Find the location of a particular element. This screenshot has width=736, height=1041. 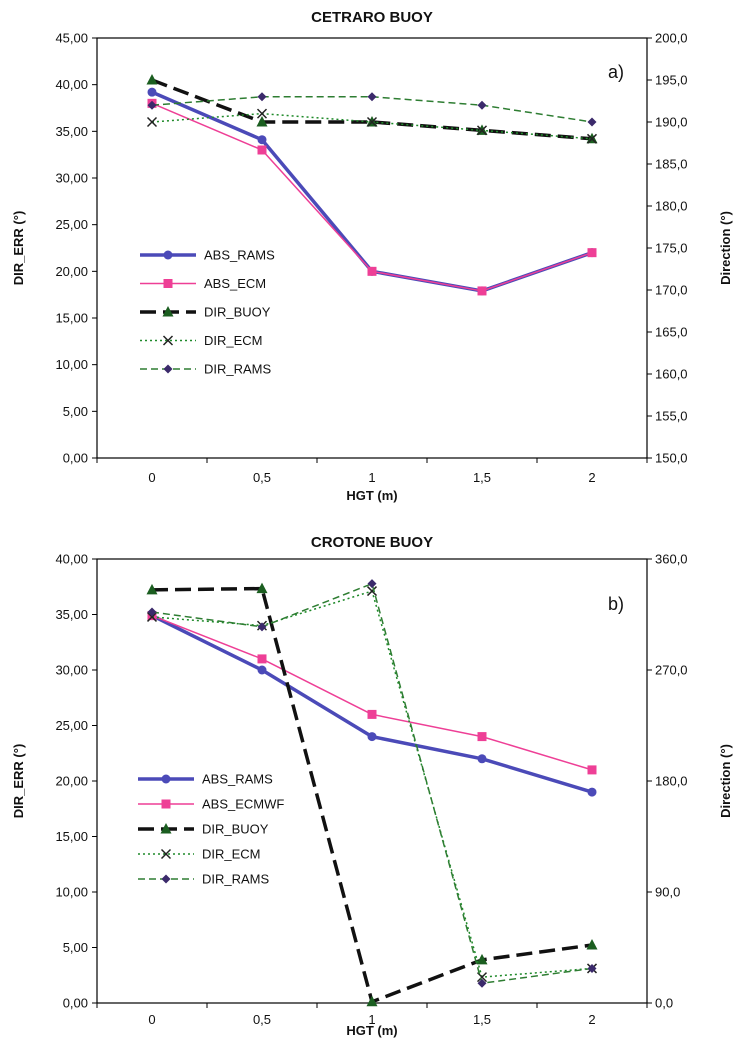

legend-marker-abs-rams is located at coordinates (166, 779).